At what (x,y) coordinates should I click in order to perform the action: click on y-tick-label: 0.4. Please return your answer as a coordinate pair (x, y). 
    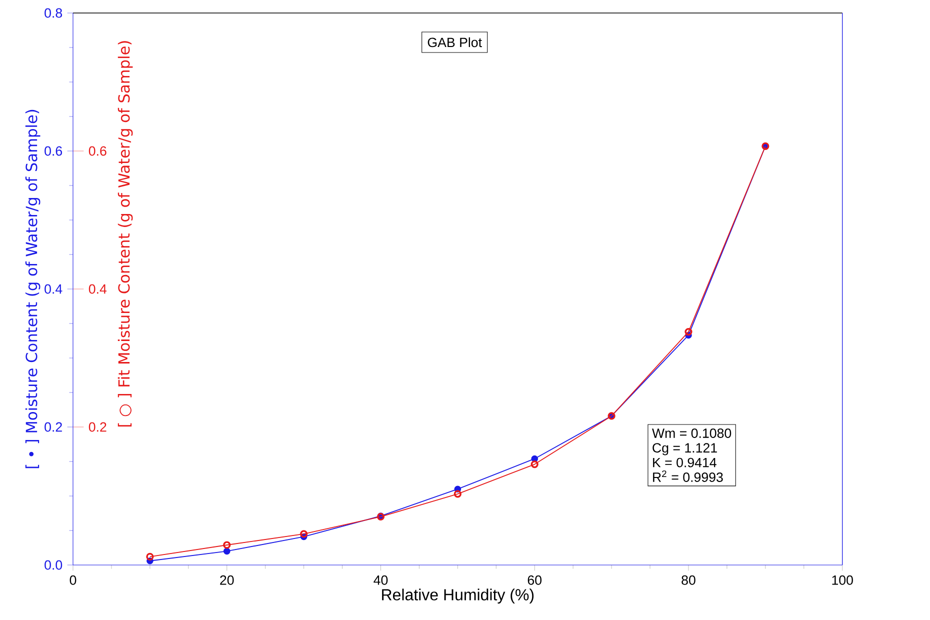
    Looking at the image, I should click on (53, 289).